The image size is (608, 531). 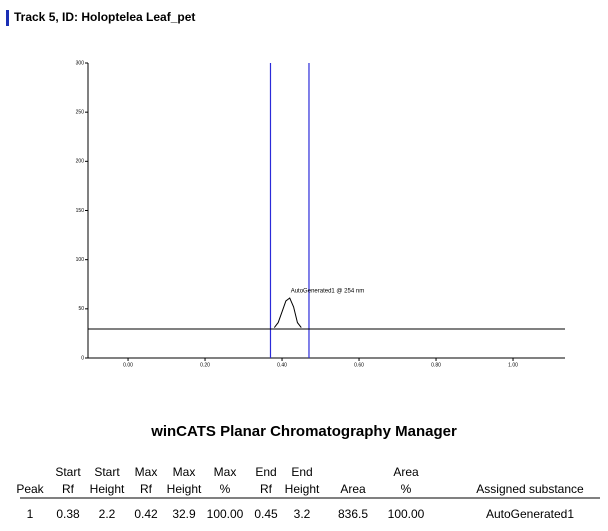 What do you see at coordinates (80, 112) in the screenshot?
I see `y-tick-label: 250` at bounding box center [80, 112].